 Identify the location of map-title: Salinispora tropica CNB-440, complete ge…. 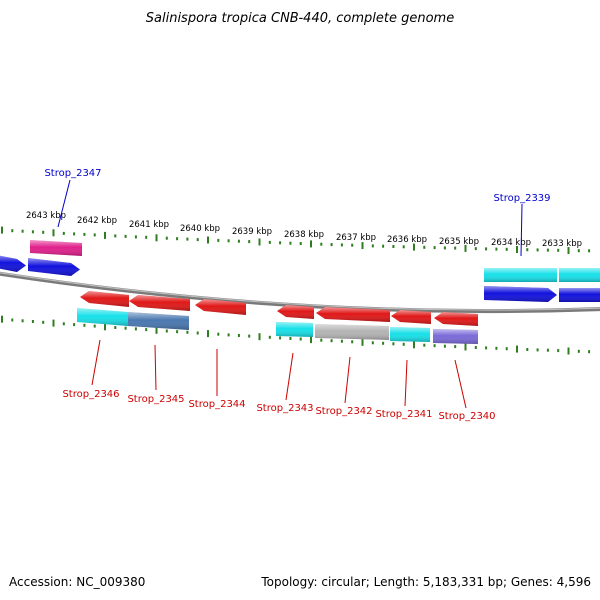
(300, 18).